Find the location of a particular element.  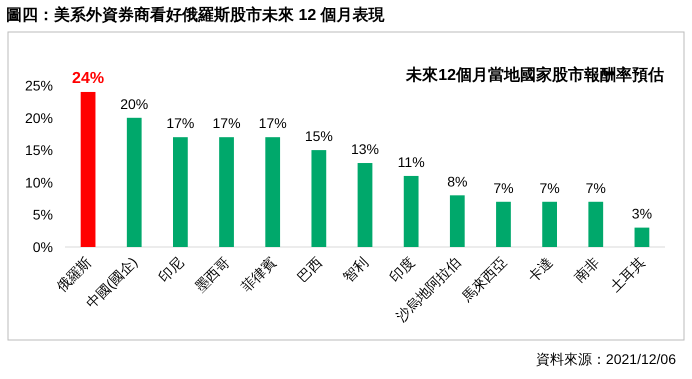

data-label: 11% is located at coordinates (411, 162).